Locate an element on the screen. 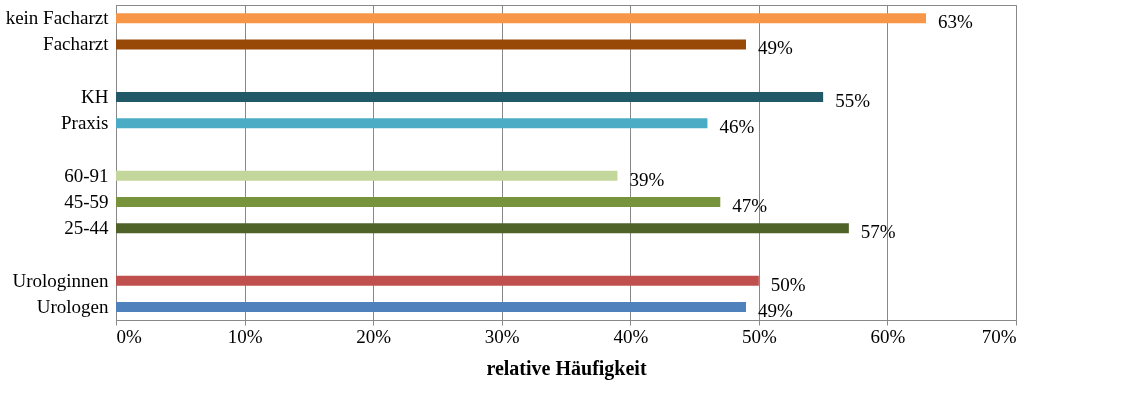 This screenshot has height=412, width=1124. y-tick-label: kein Facharzt is located at coordinates (57, 18).